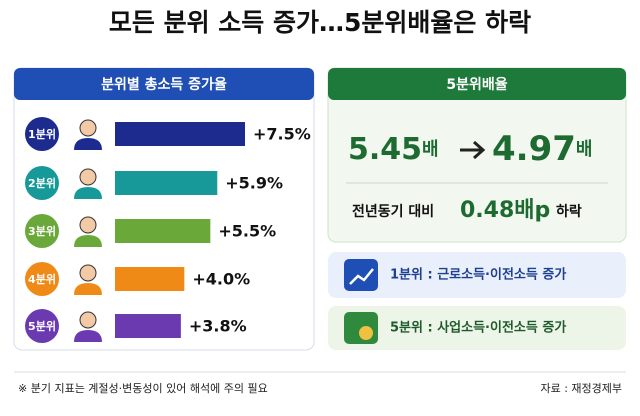 This screenshot has width=640, height=416. Describe the element at coordinates (254, 183) in the screenshot. I see `value-label: +5.9%` at that location.